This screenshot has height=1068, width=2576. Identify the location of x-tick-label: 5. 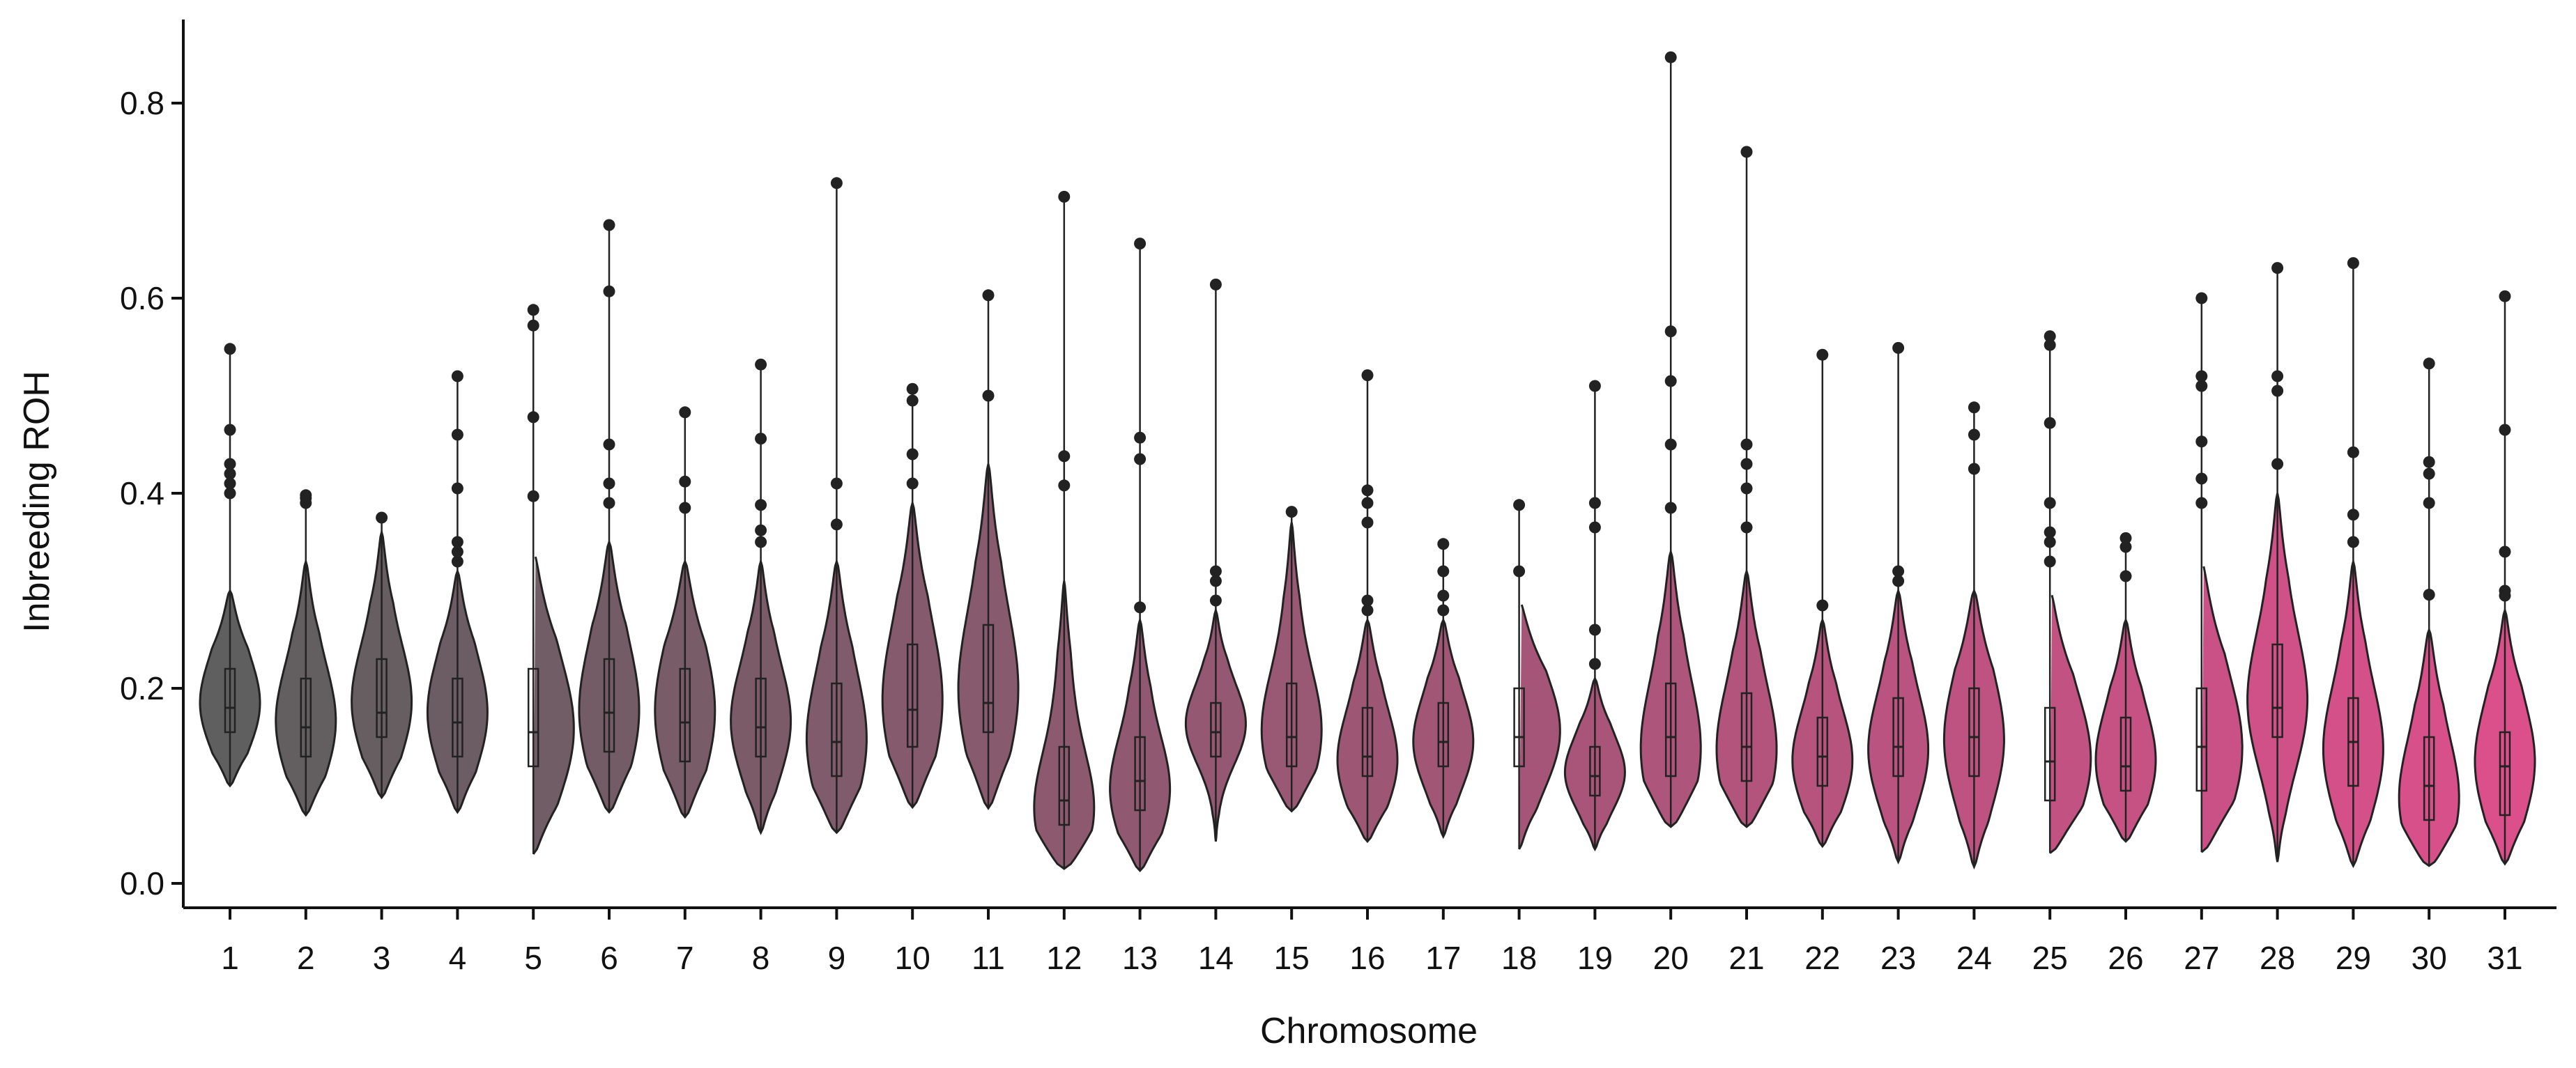
(533, 958).